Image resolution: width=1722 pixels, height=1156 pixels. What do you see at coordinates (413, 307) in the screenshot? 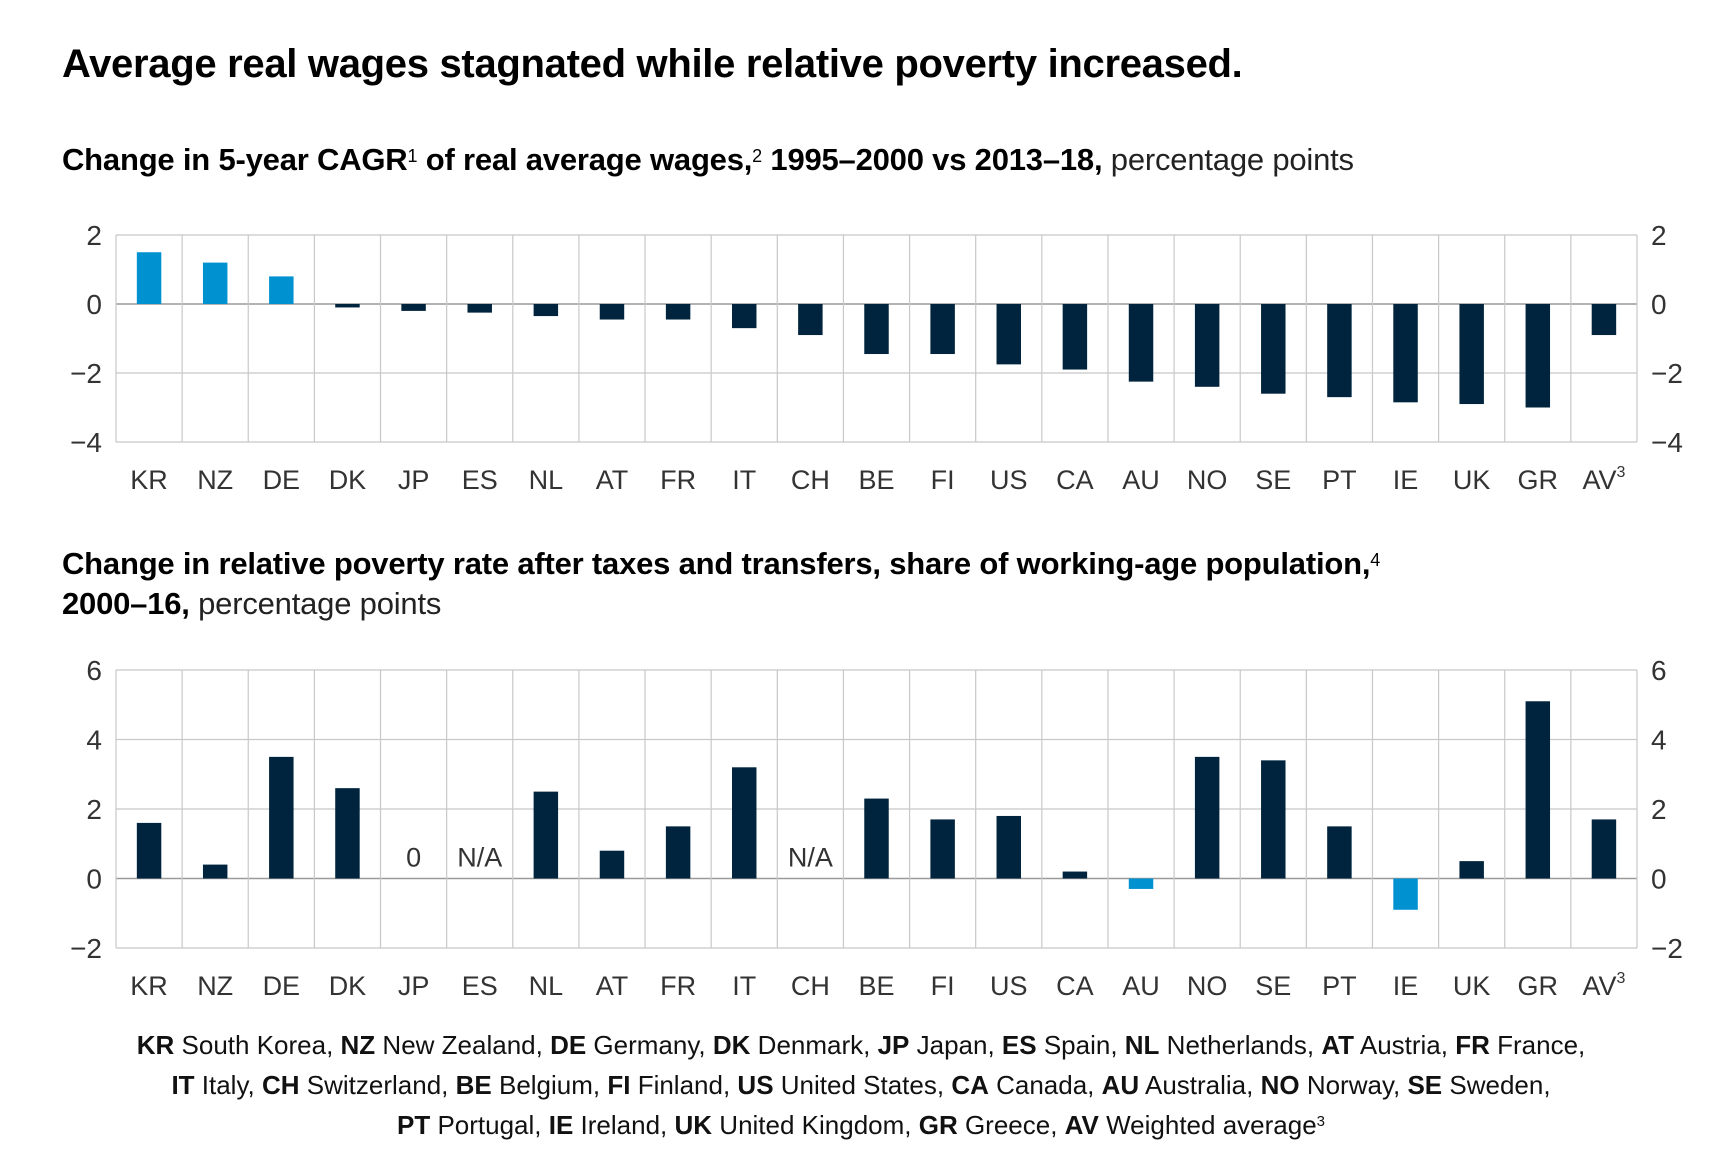
I see `bar-jp` at bounding box center [413, 307].